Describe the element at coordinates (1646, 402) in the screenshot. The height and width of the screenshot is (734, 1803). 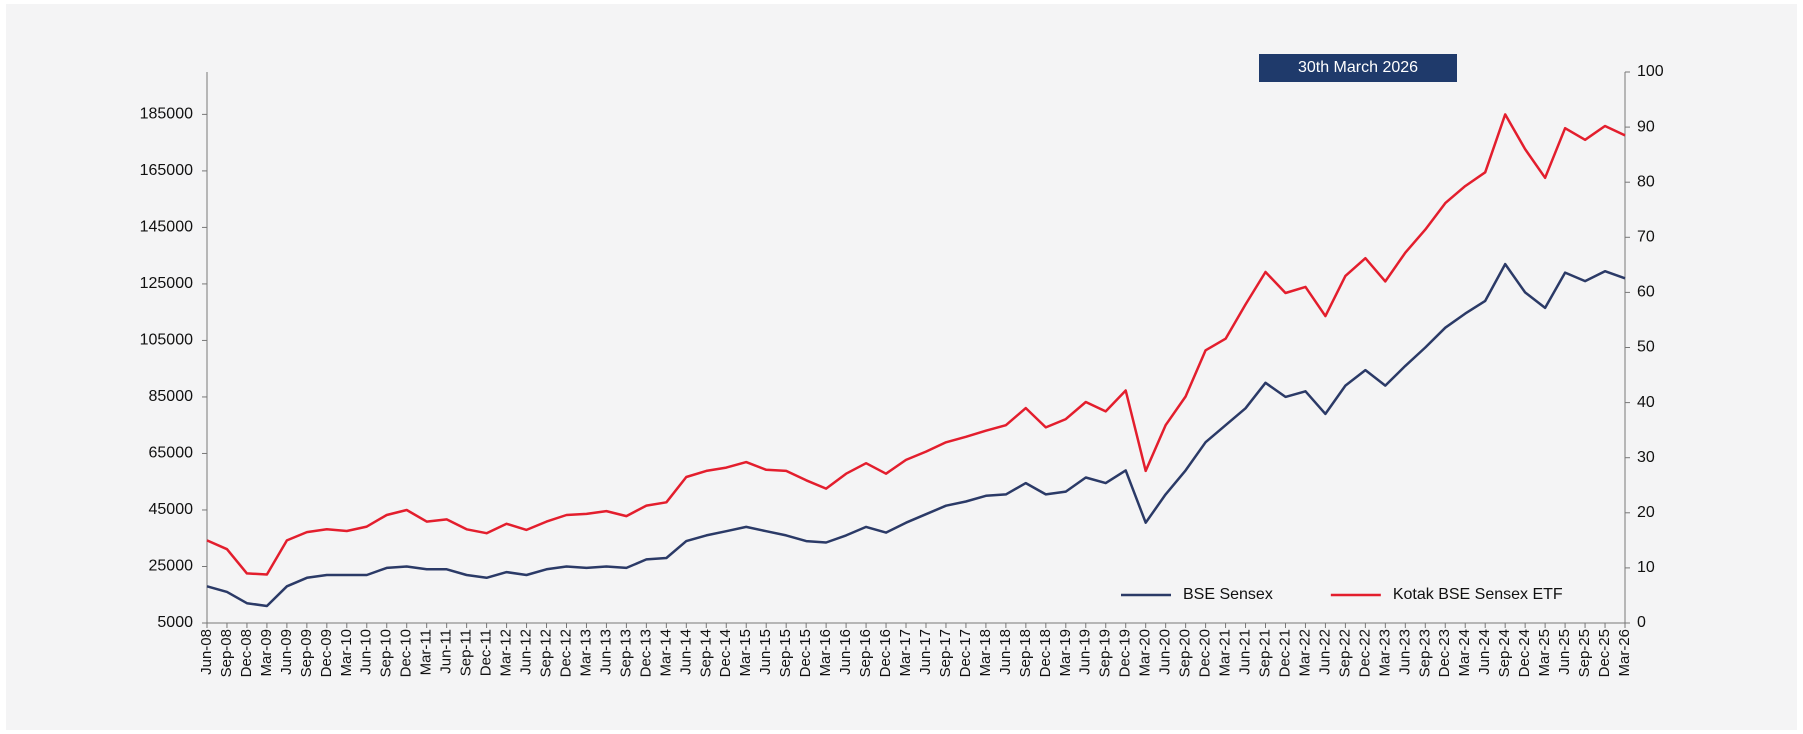
I see `y2-tick-label: 40` at that location.